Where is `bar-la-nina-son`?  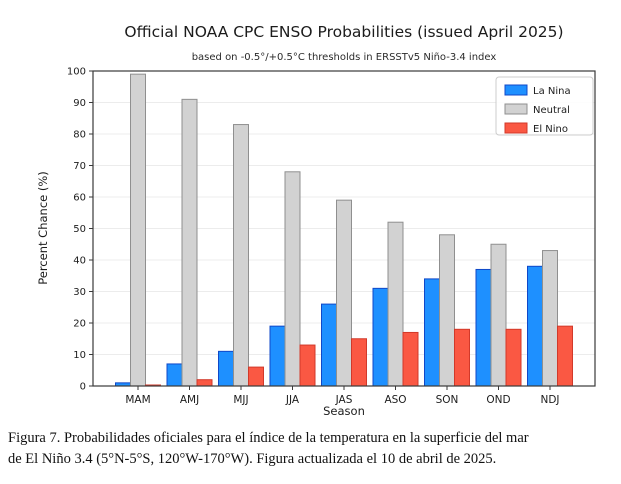
bar-la-nina-son is located at coordinates (432, 332).